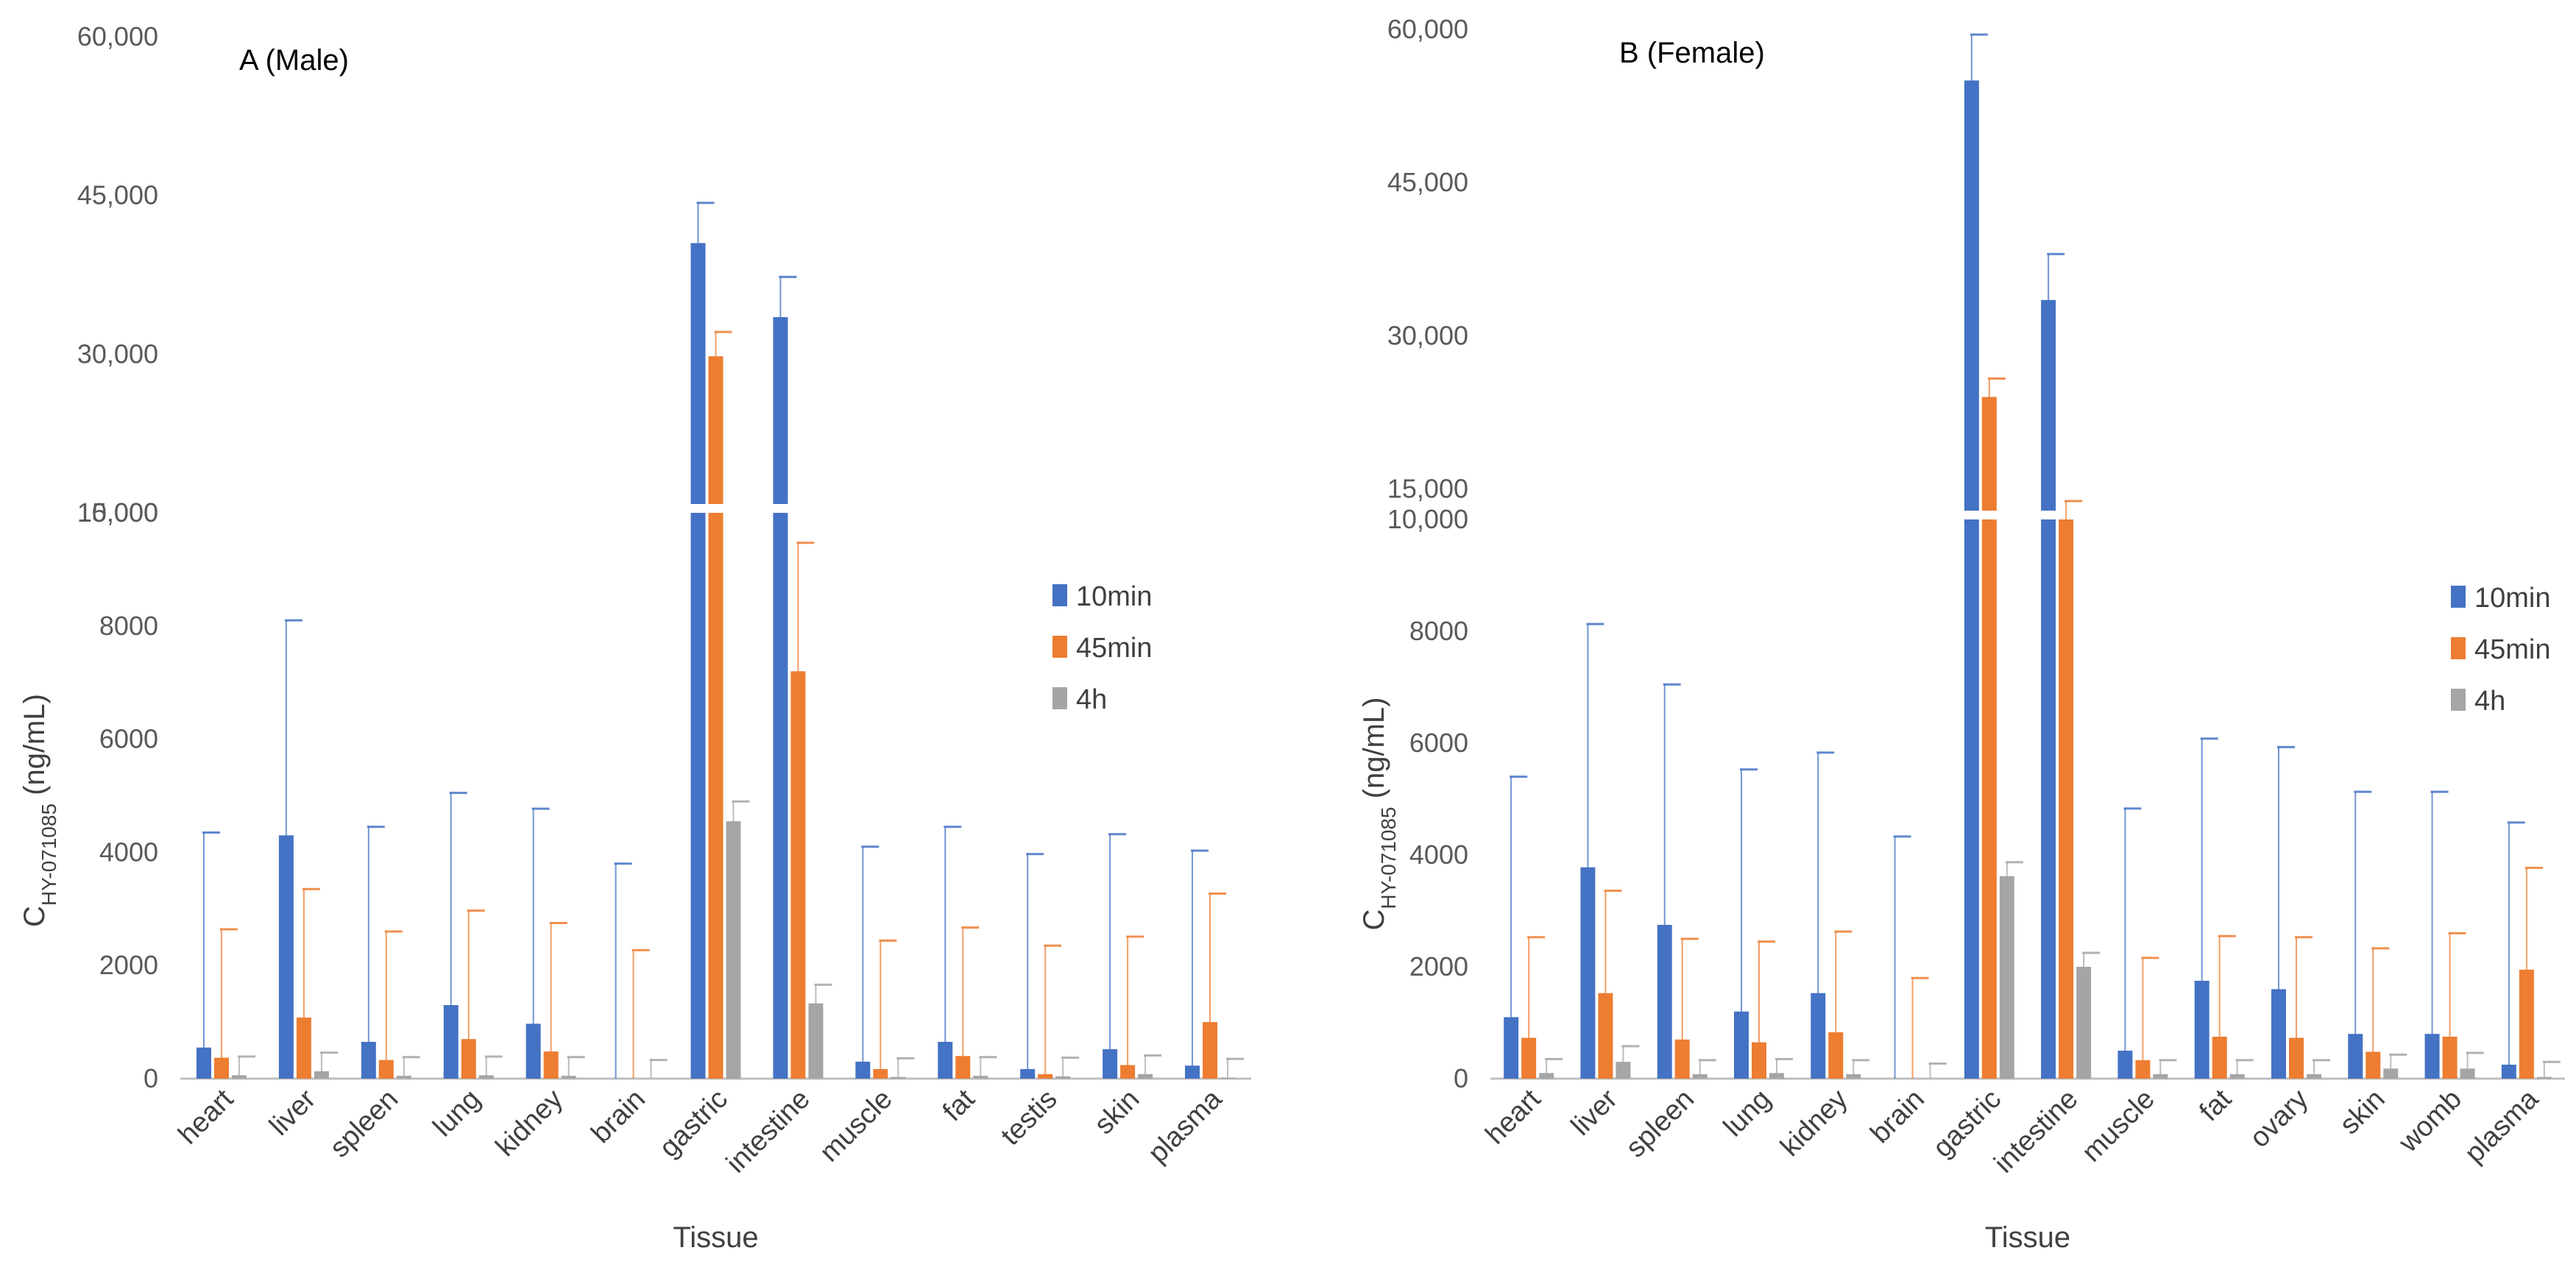 This screenshot has height=1267, width=2576. I want to click on panel-a-bar-4h-testis, so click(1063, 1077).